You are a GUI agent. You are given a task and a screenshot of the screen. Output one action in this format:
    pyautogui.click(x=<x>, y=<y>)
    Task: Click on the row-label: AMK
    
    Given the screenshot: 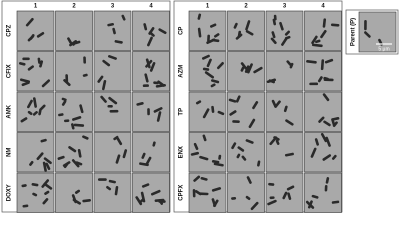 What is the action you would take?
    pyautogui.click(x=10, y=111)
    